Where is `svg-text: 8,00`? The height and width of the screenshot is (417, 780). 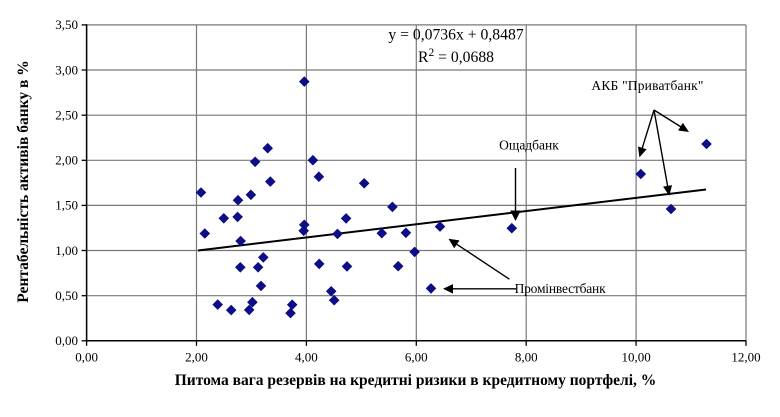
svg-text: 8,00 is located at coordinates (526, 357).